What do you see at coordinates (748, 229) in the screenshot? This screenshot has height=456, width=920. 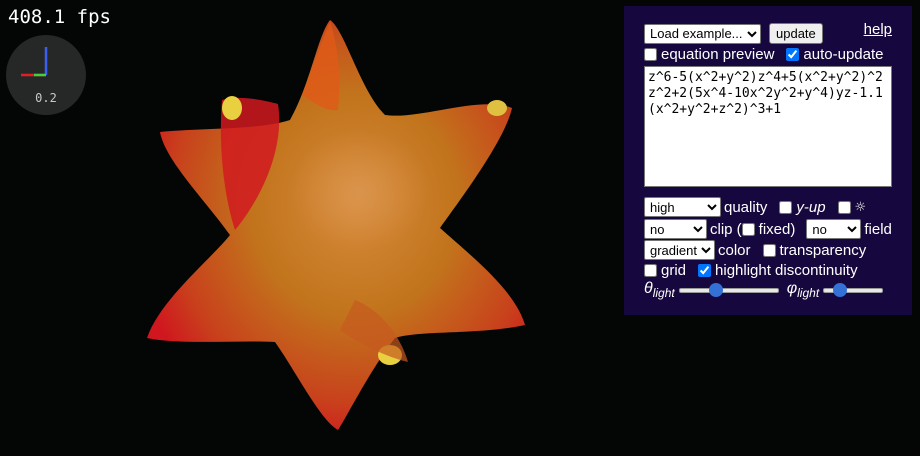 I see `fixed-checkbox` at bounding box center [748, 229].